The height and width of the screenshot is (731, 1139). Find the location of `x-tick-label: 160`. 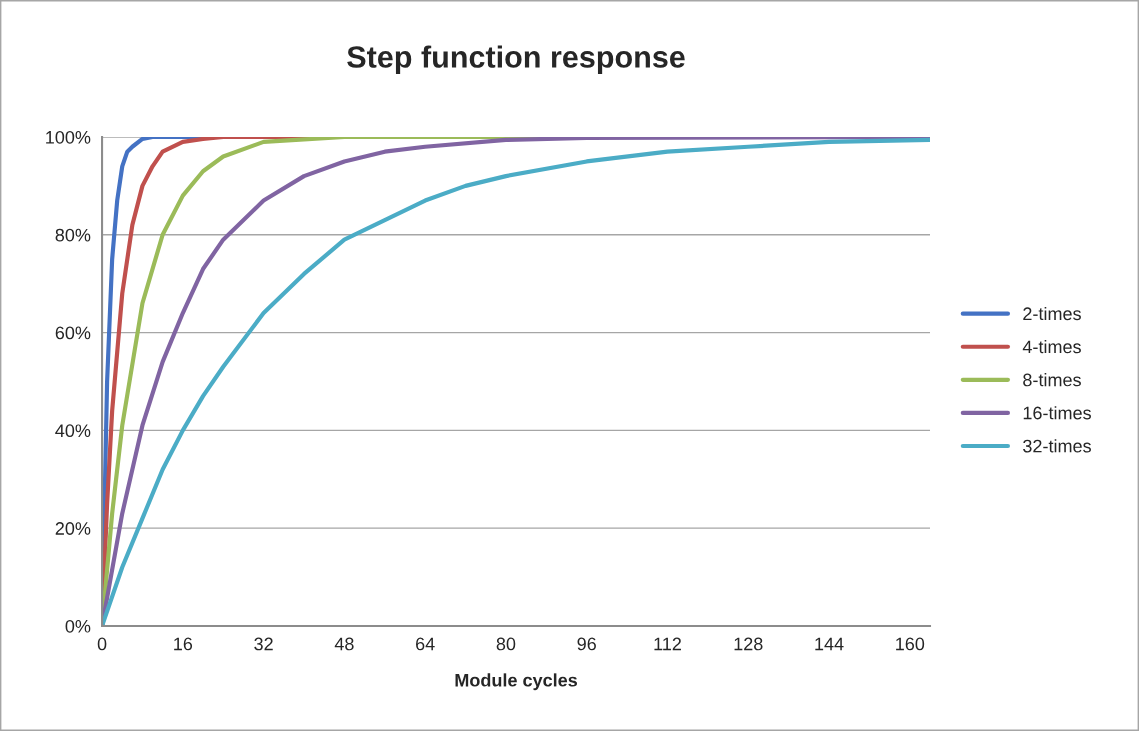

x-tick-label: 160 is located at coordinates (910, 644).